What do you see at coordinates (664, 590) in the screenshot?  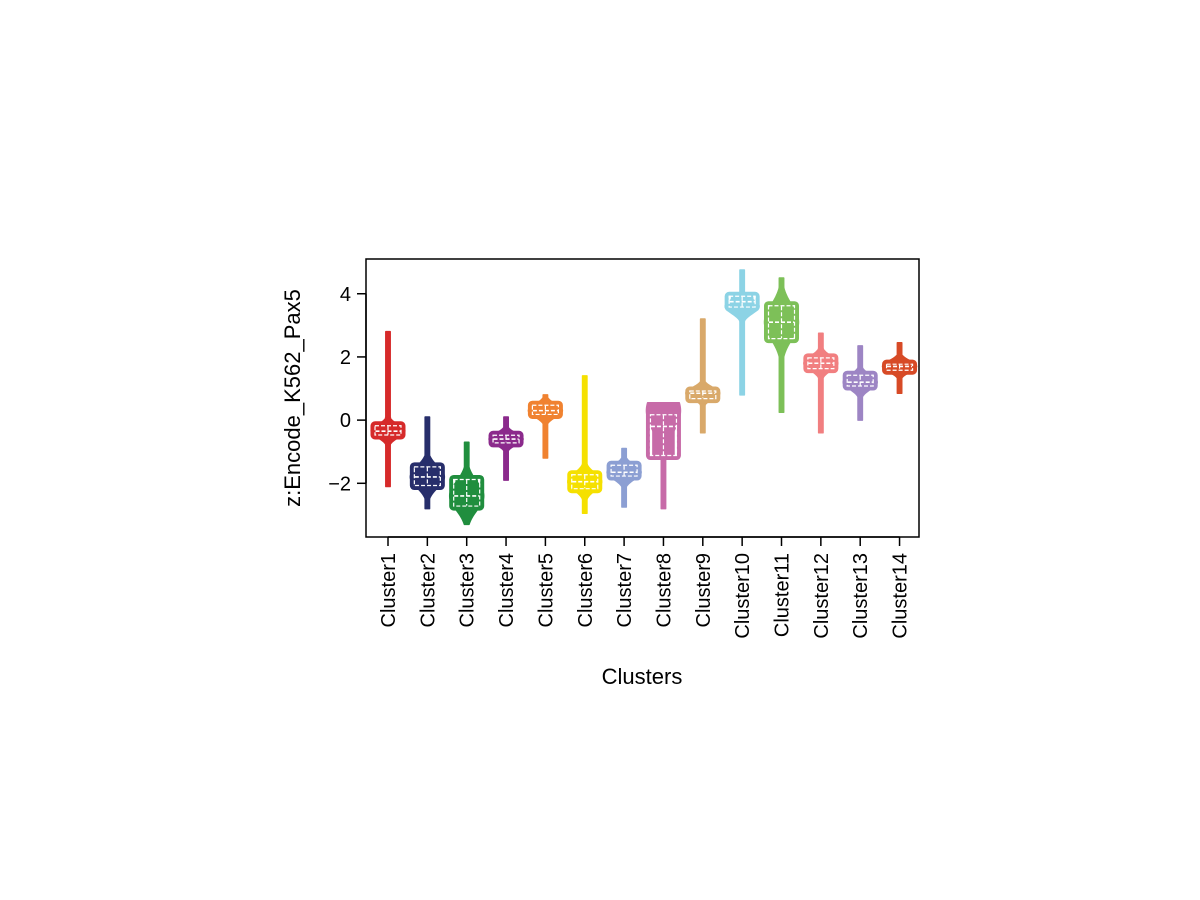 I see `x-tick-label: Cluster8` at bounding box center [664, 590].